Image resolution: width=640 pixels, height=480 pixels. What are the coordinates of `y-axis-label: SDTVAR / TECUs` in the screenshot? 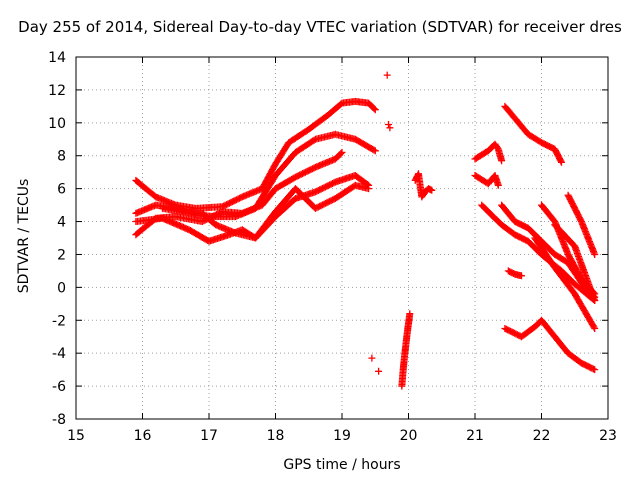 It's located at (24, 236).